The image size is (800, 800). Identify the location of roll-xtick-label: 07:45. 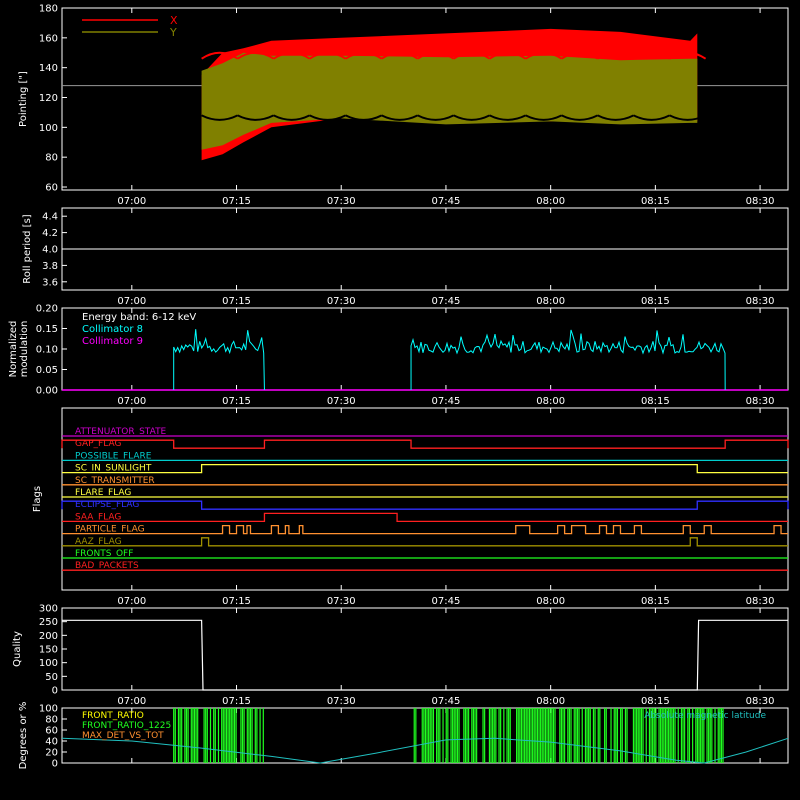
(446, 301).